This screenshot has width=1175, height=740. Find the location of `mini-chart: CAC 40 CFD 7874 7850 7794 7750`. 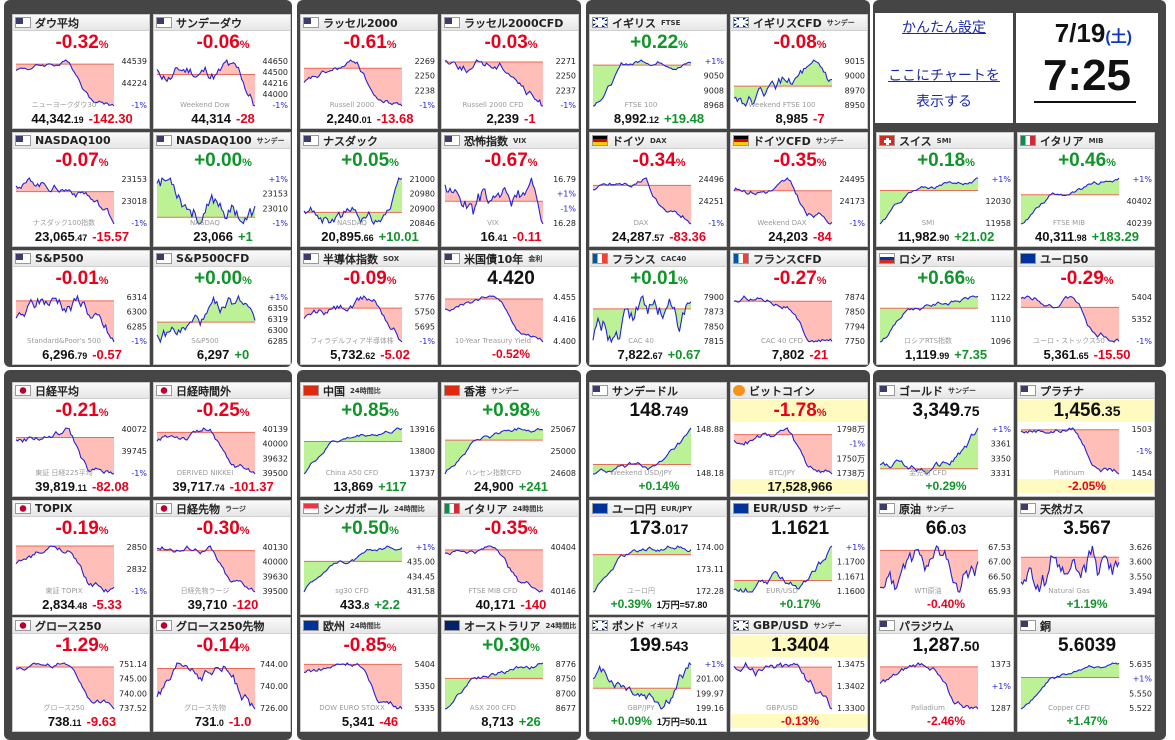

mini-chart: CAC 40 CFD 7874 7850 7794 7750 is located at coordinates (799, 319).